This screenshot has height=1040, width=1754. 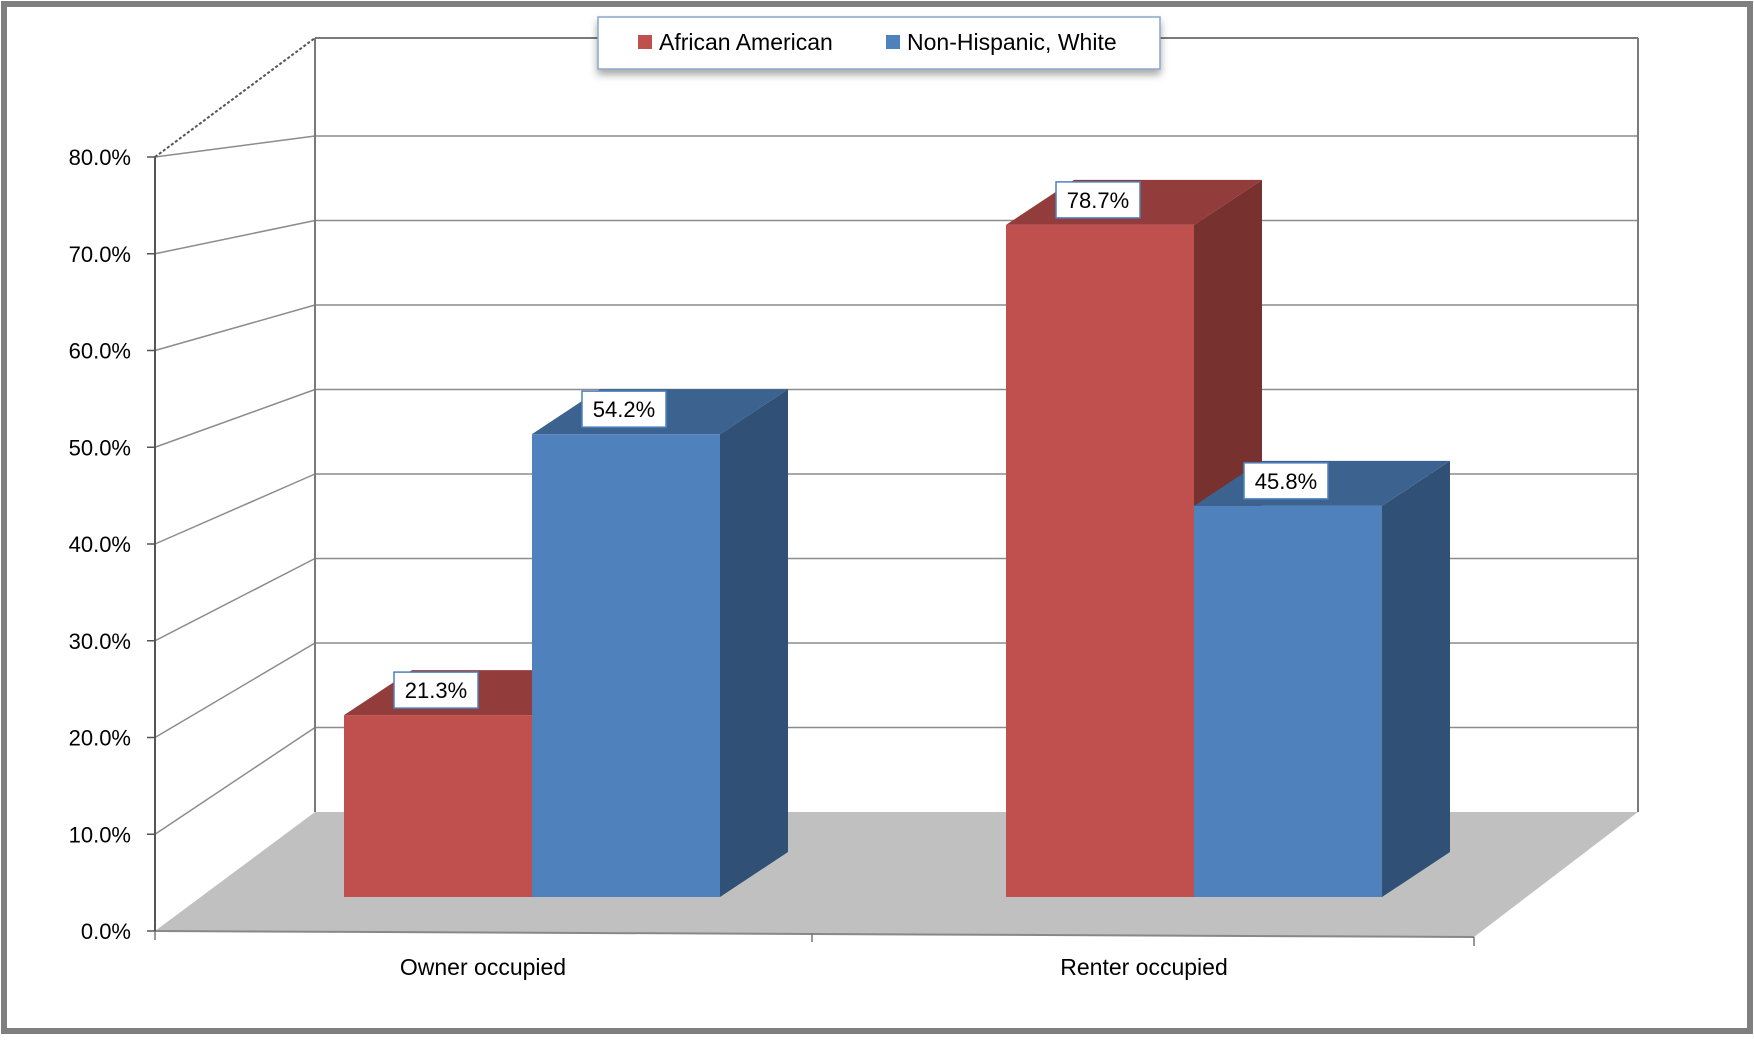 I want to click on data-label: 45.8%, so click(x=1286, y=481).